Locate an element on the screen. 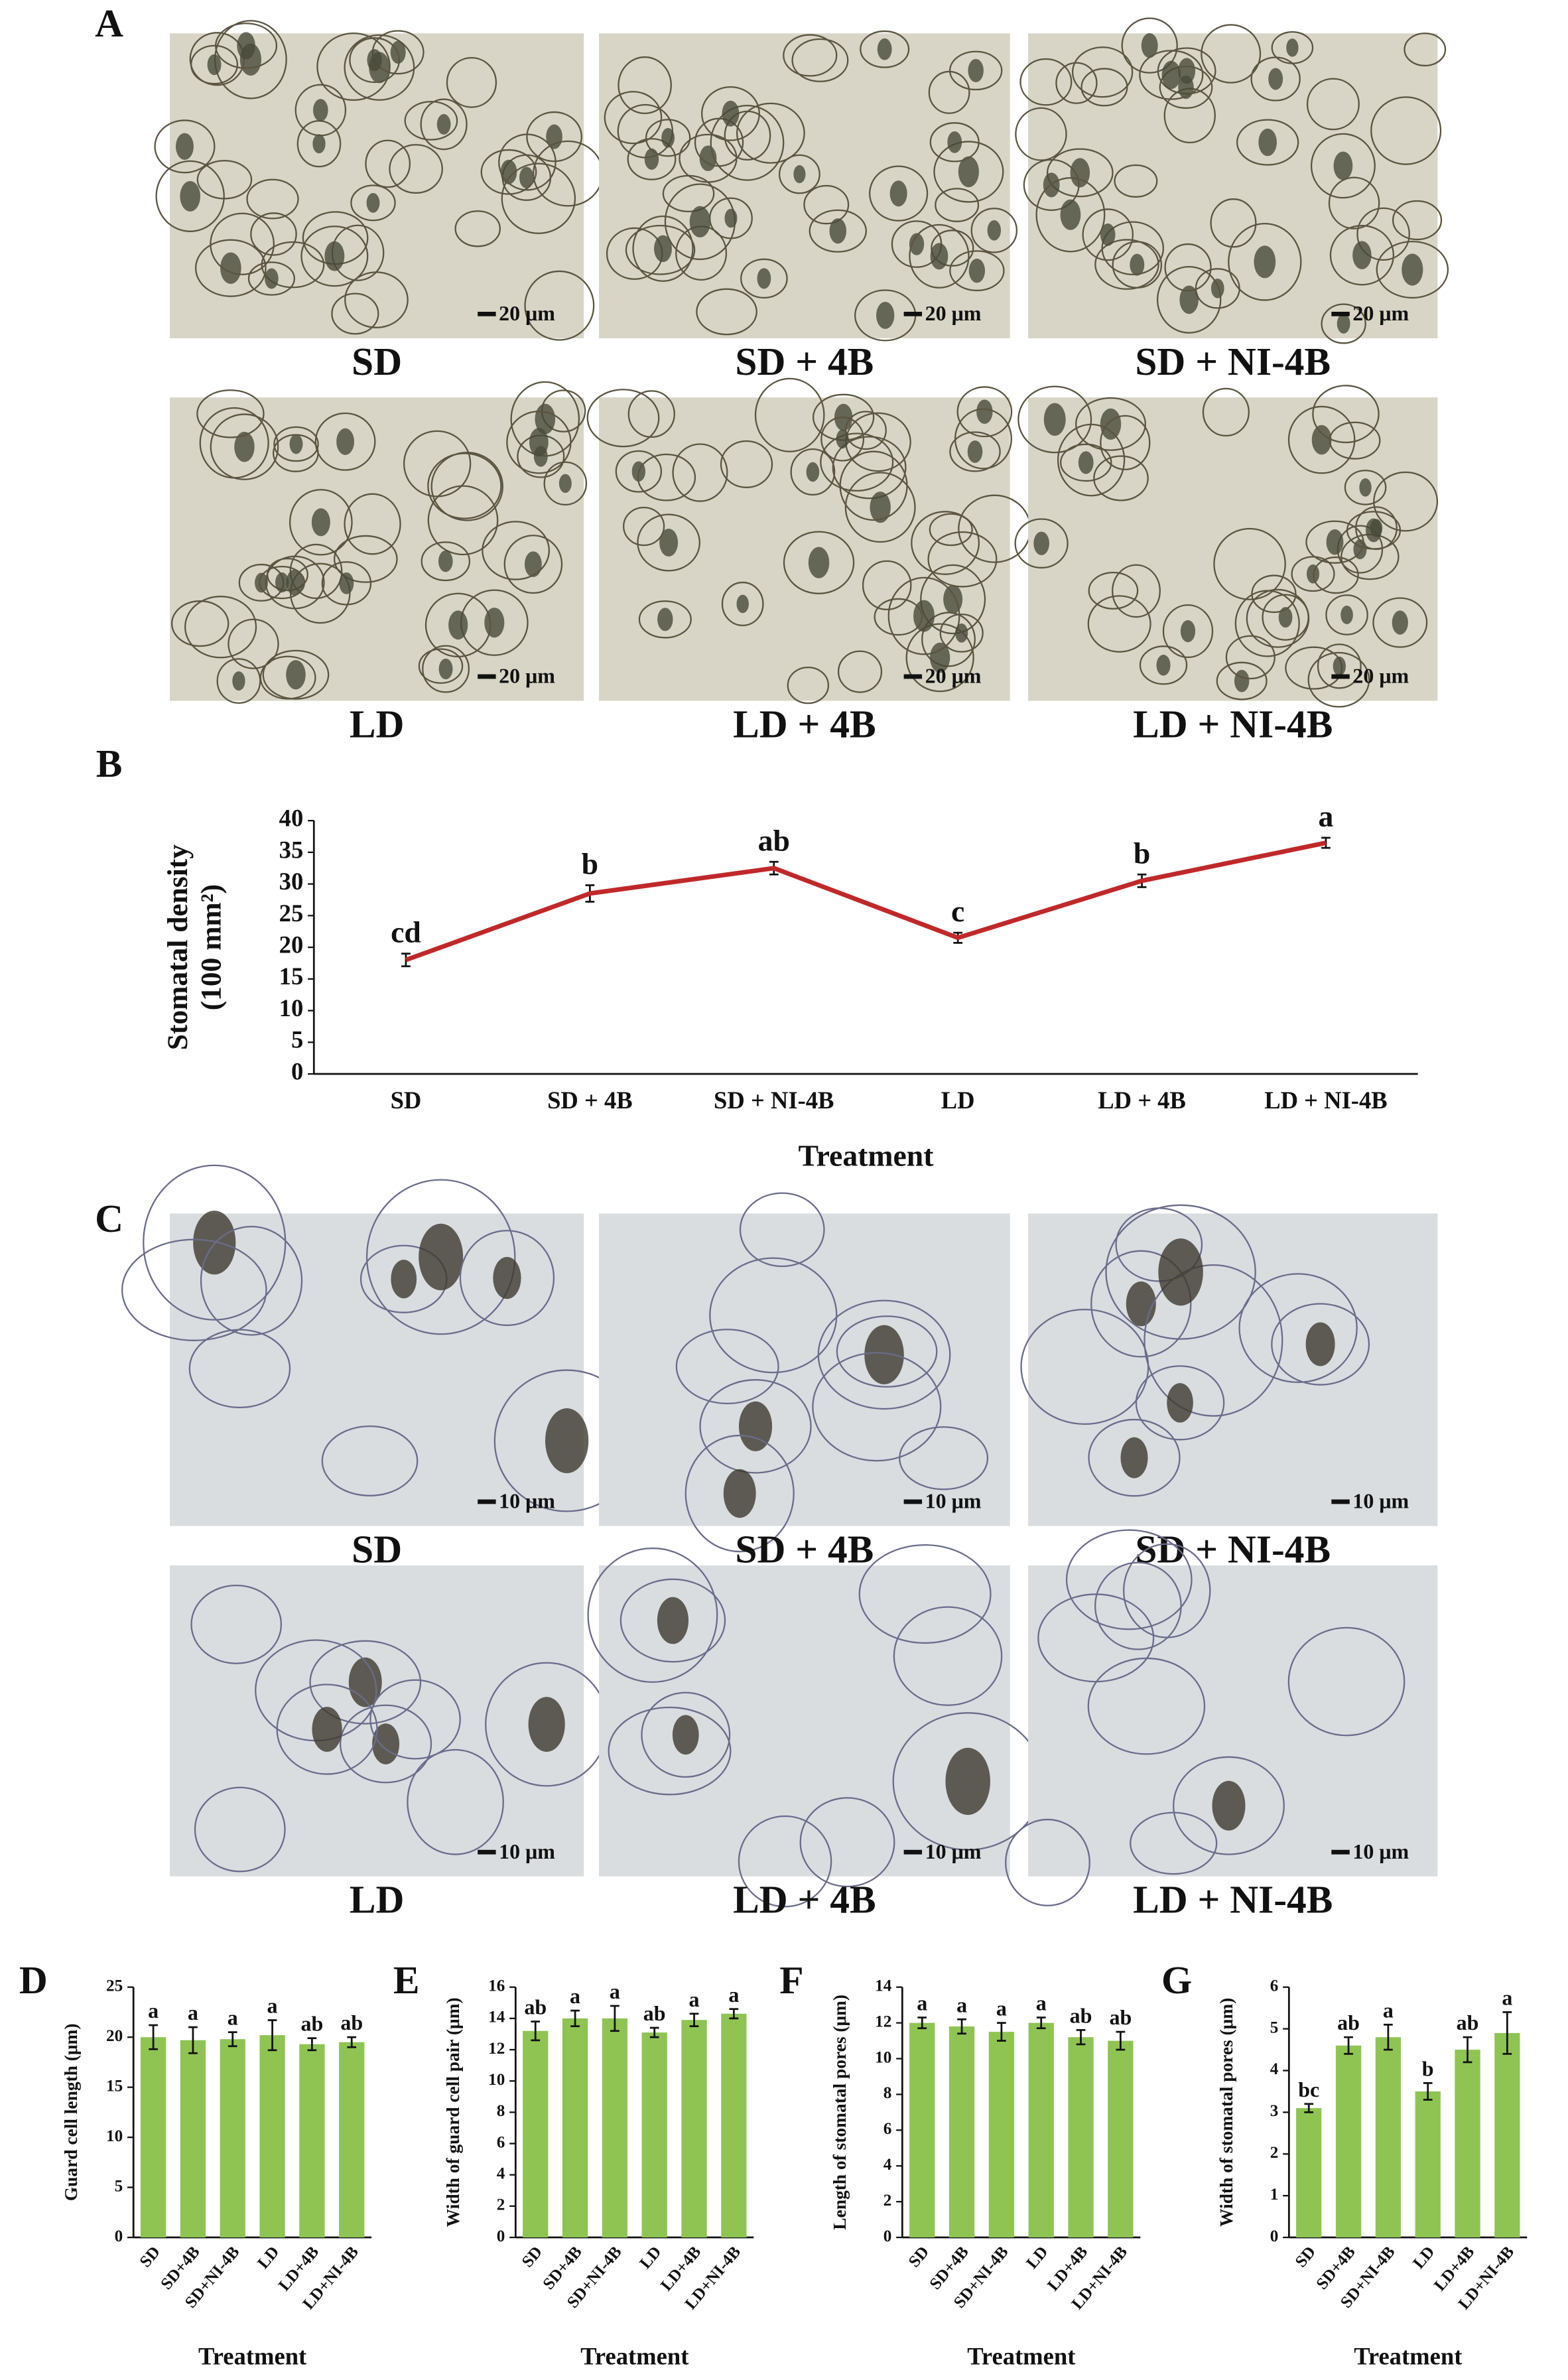 This screenshot has width=1568, height=2380. y-tick-label: 14 is located at coordinates (884, 1986).